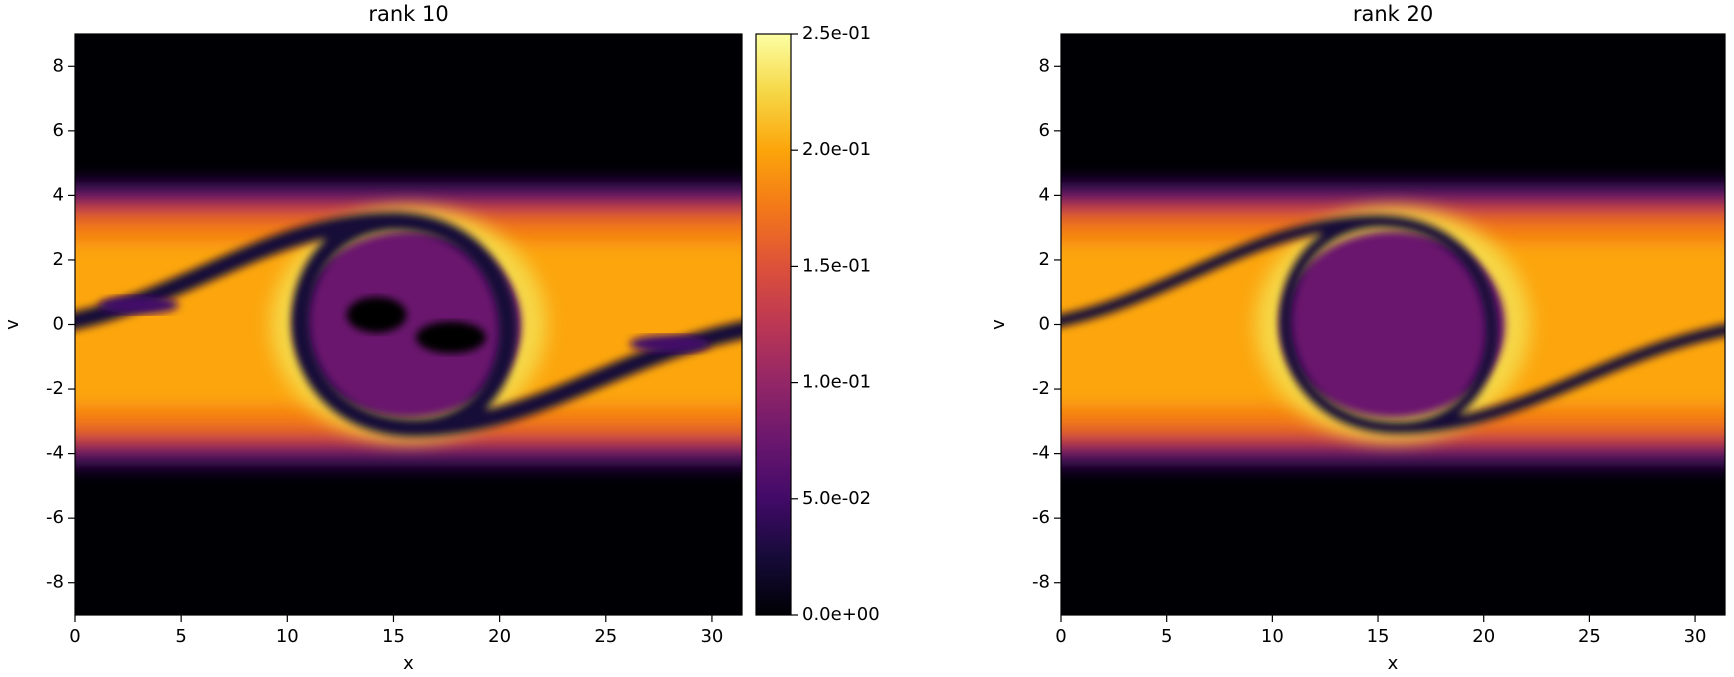 This screenshot has height=677, width=1734. What do you see at coordinates (841, 614) in the screenshot?
I see `colorbar-tick-label: 0.0e+00` at bounding box center [841, 614].